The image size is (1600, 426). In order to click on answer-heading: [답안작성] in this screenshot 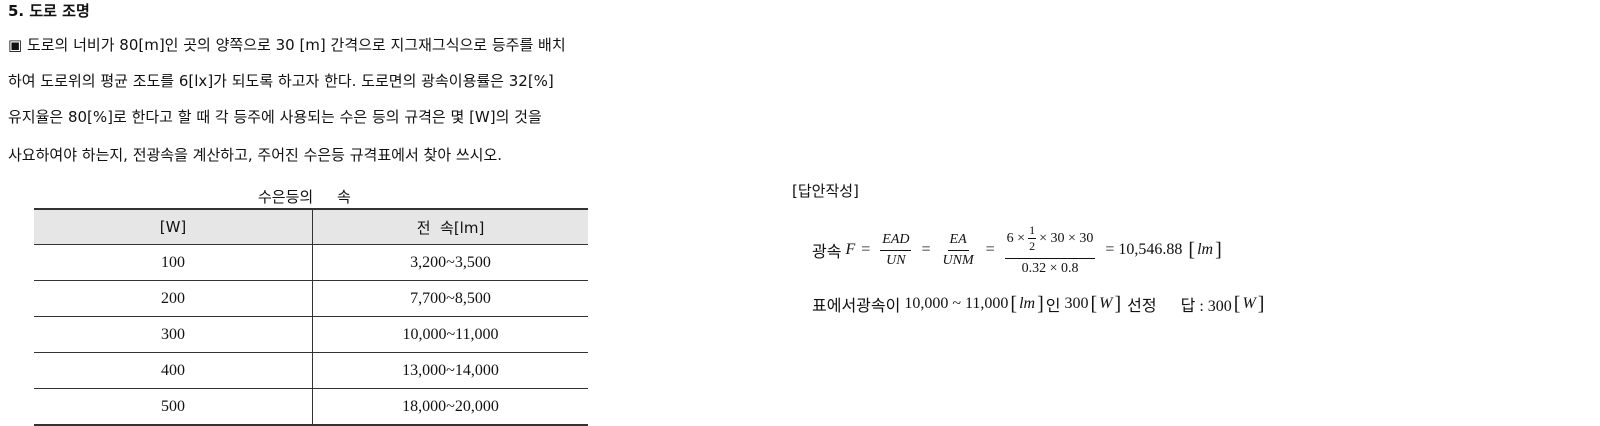, I will do `click(825, 191)`.